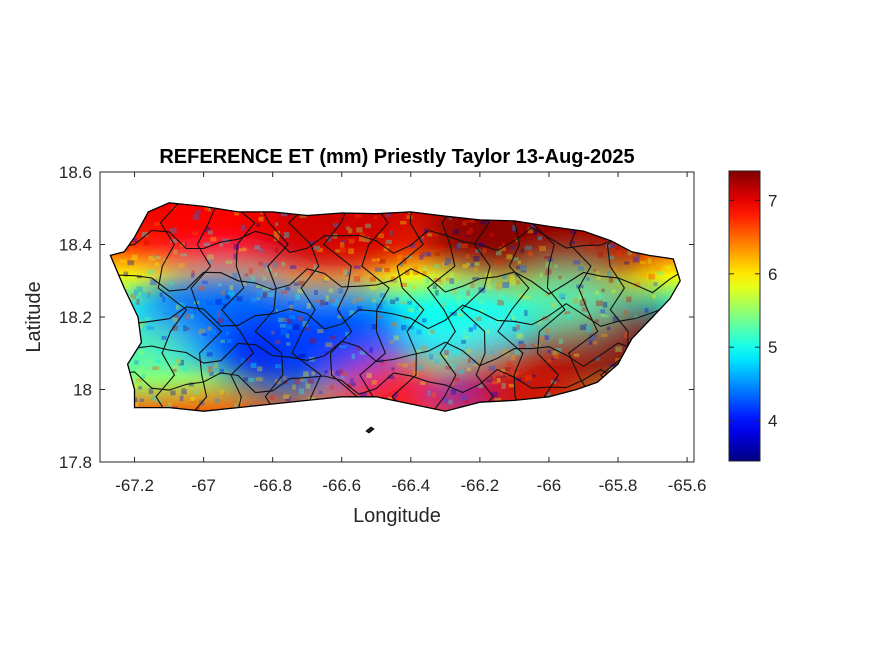  I want to click on y-tick-label: 18.2, so click(75, 317).